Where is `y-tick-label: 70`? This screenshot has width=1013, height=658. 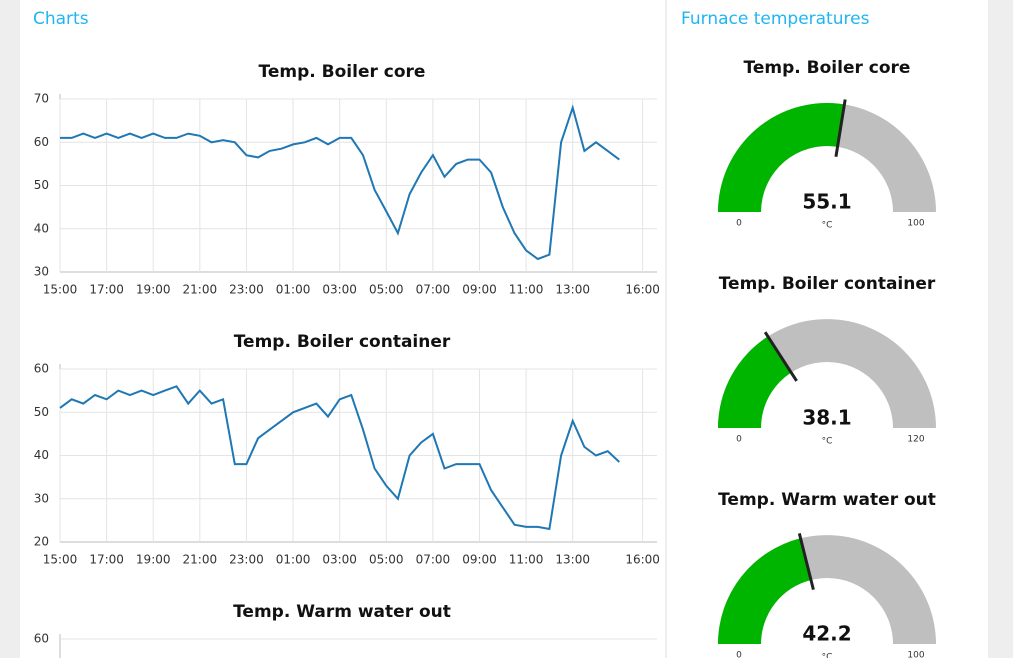 y-tick-label: 70 is located at coordinates (41, 99).